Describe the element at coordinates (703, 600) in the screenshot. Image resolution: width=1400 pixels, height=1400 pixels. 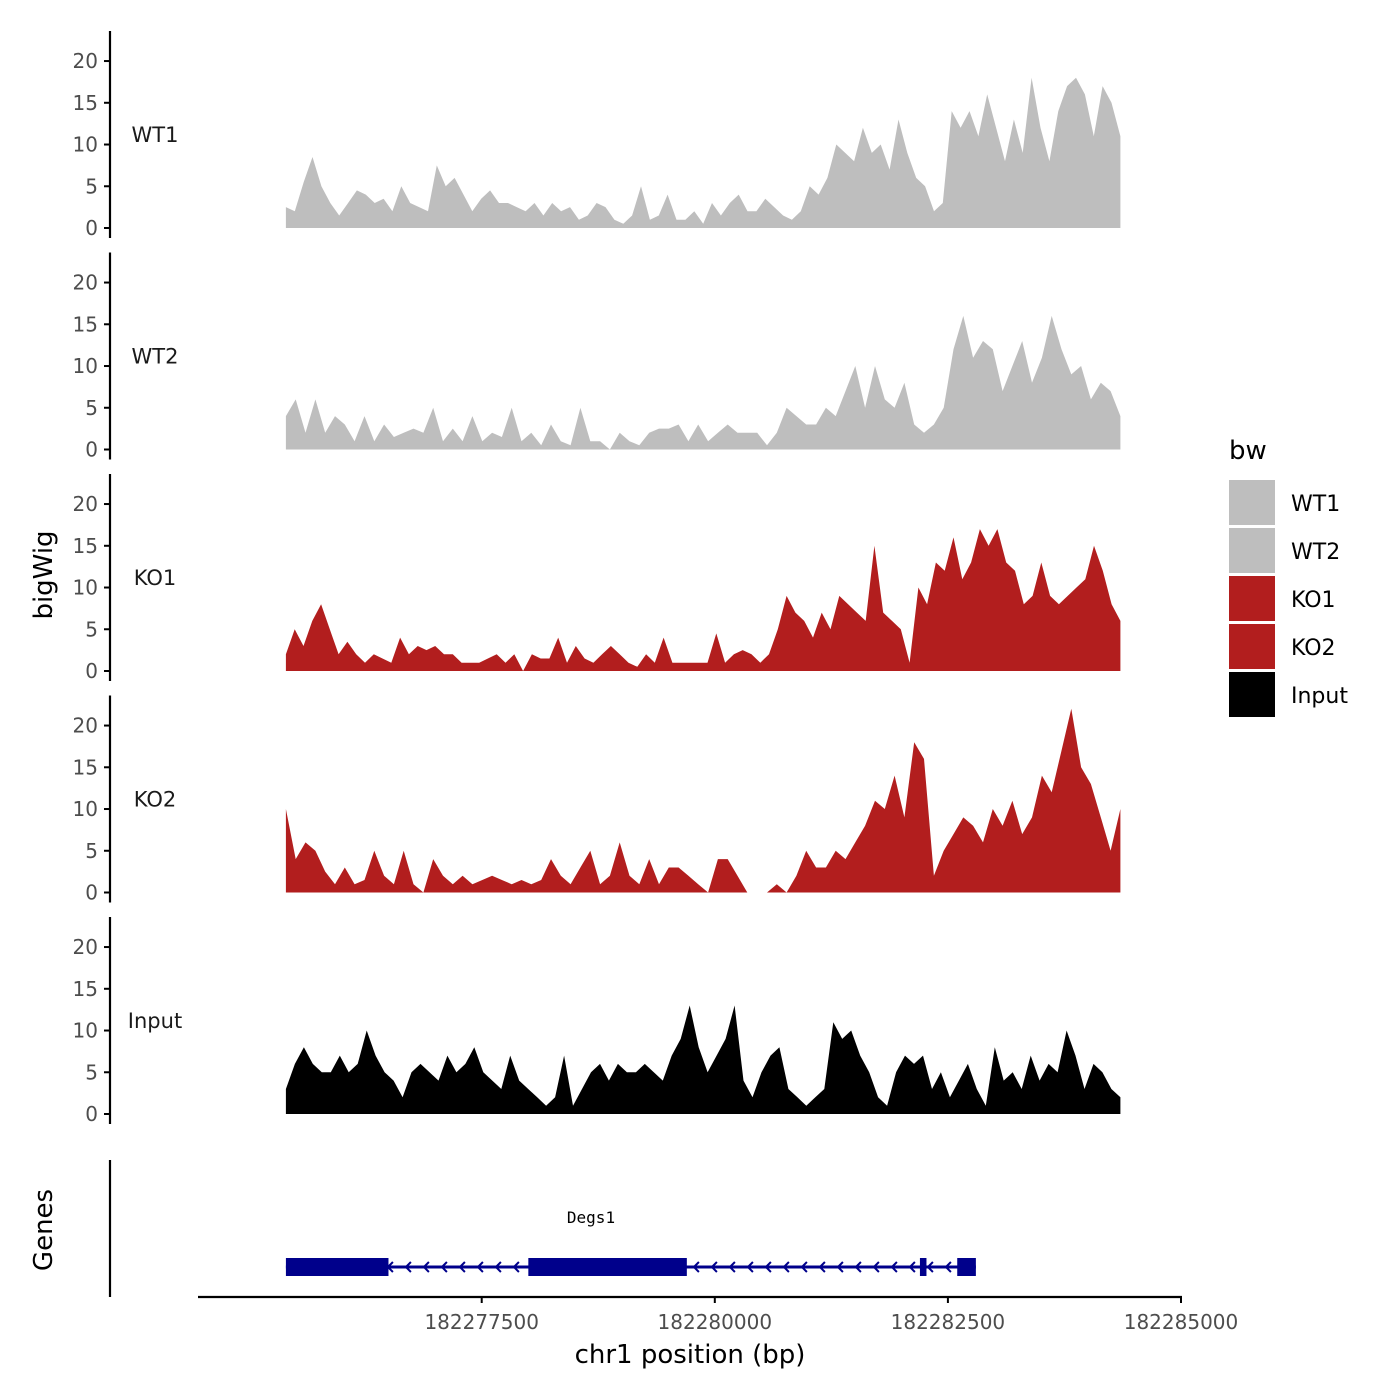
I see `signal-area-ko1` at that location.